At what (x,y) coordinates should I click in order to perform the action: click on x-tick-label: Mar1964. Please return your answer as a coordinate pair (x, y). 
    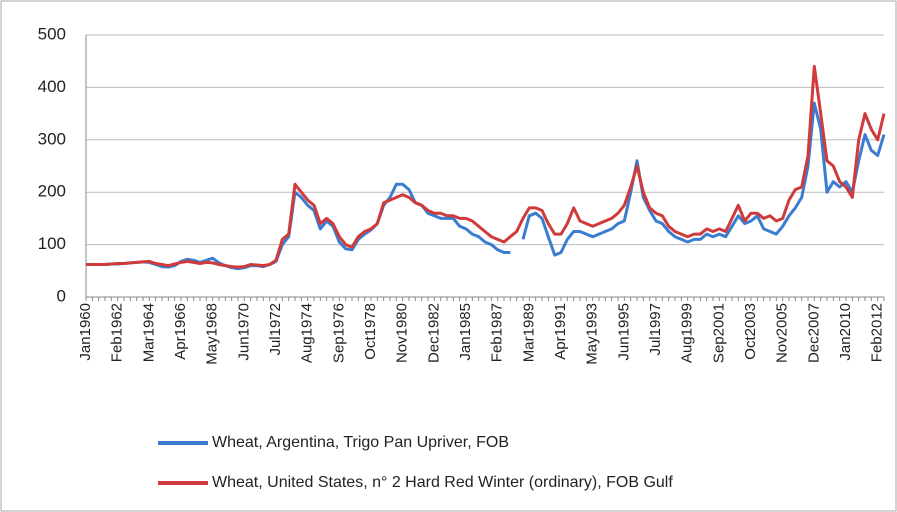
    Looking at the image, I should click on (148, 332).